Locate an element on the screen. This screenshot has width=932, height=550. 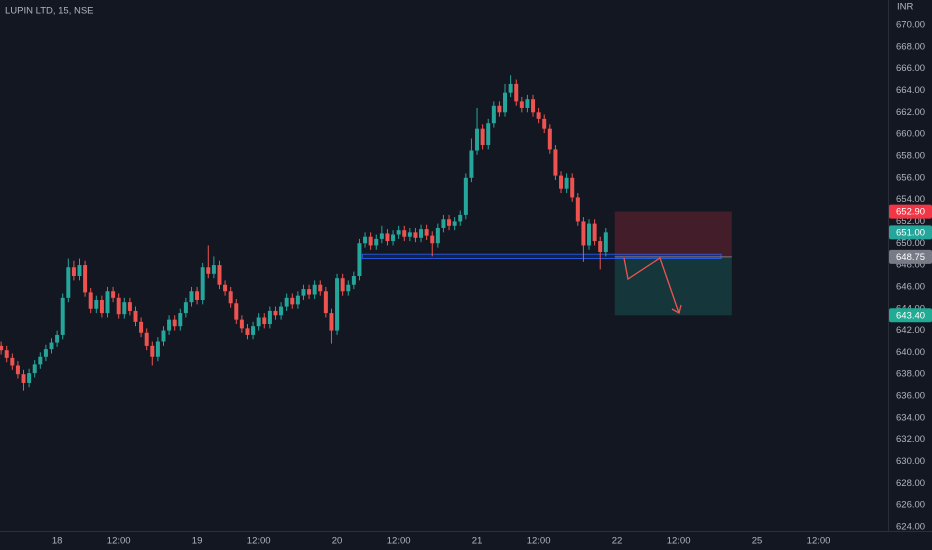
y-tick-label: 640.00 is located at coordinates (910, 352).